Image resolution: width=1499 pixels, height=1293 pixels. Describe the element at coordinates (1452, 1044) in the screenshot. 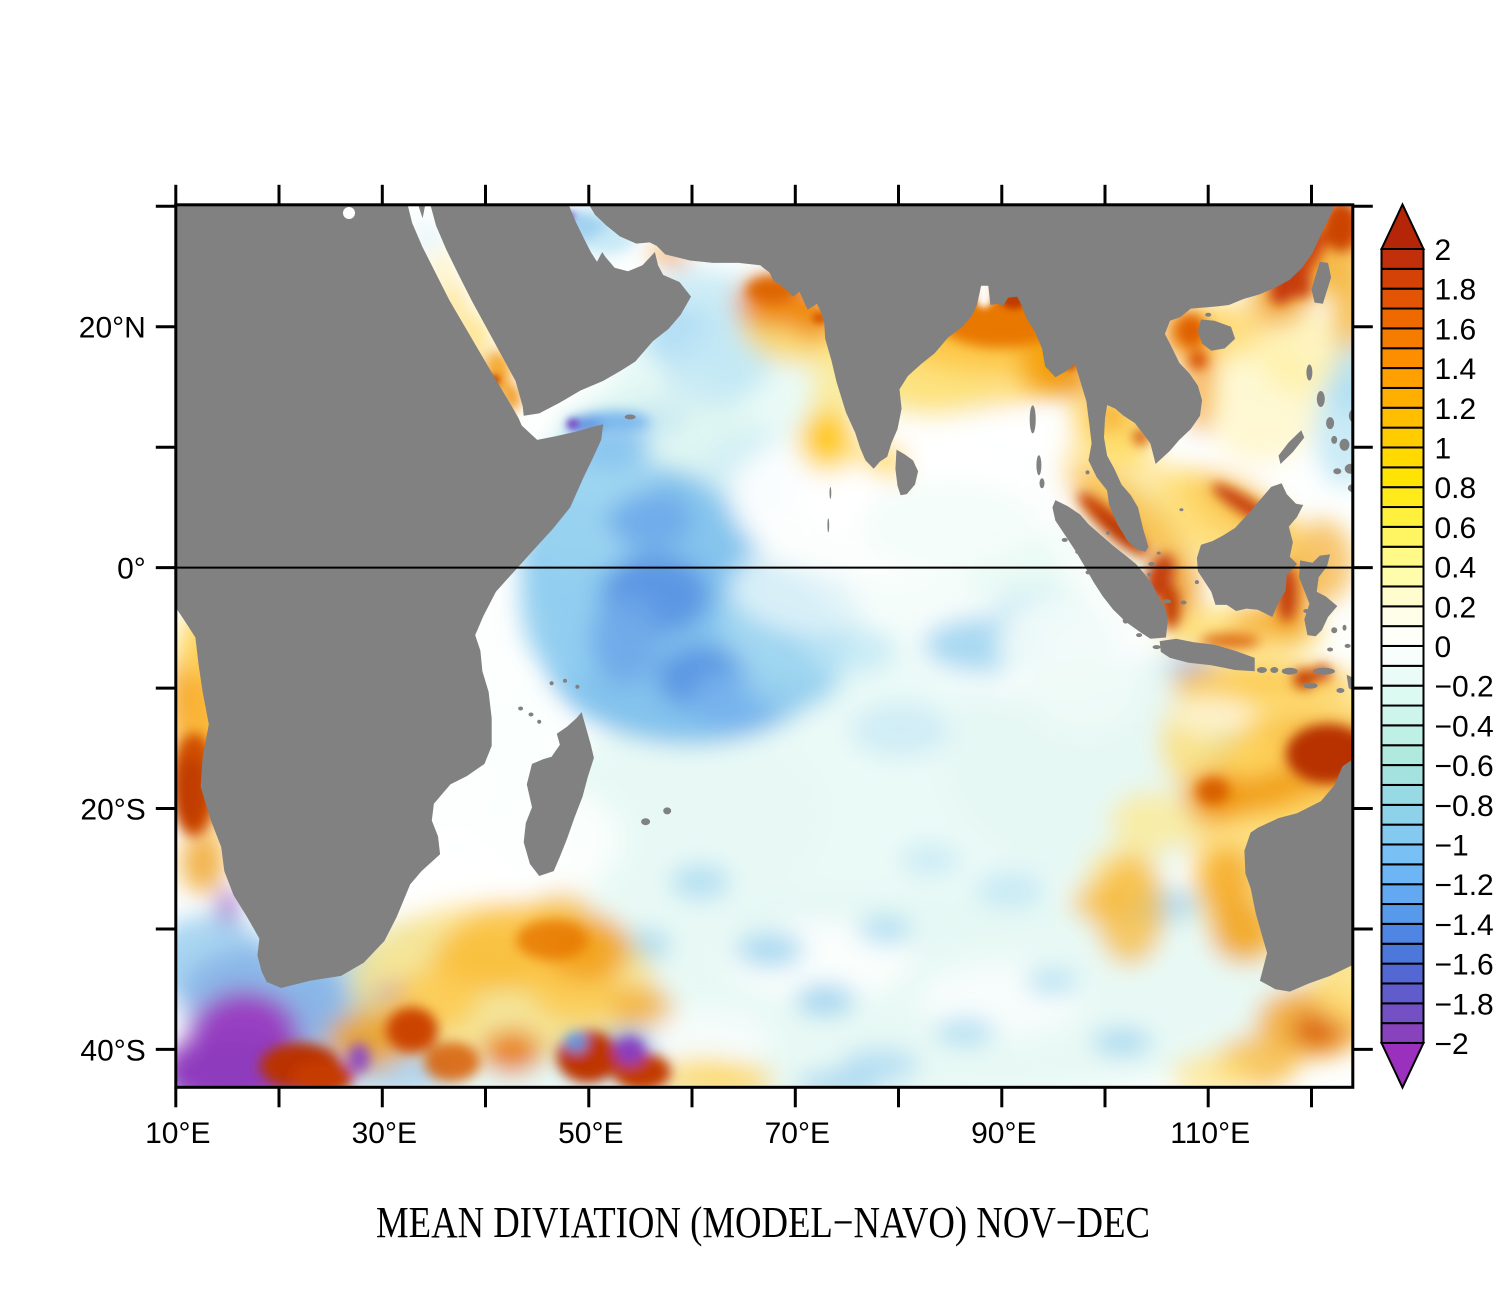

I see `svg-text: −2` at that location.